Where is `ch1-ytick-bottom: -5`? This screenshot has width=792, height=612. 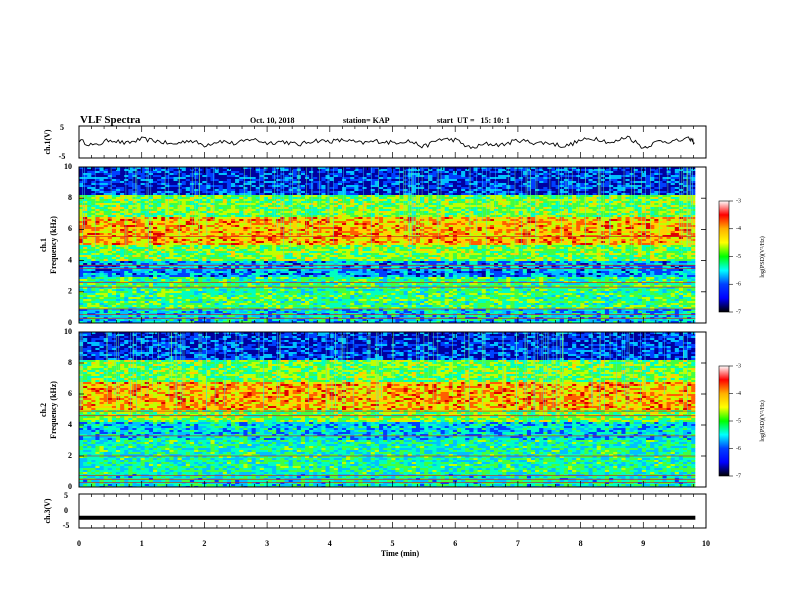
ch1-ytick-bottom: -5 is located at coordinates (62, 156).